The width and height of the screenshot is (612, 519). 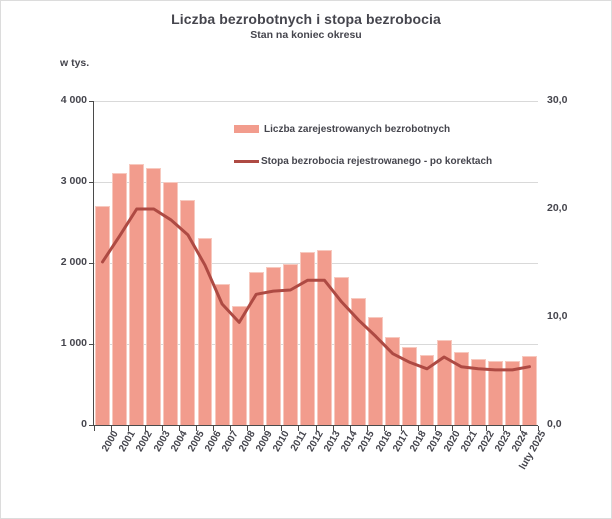 I want to click on right-axis-tick-label: 30,0, so click(x=557, y=100).